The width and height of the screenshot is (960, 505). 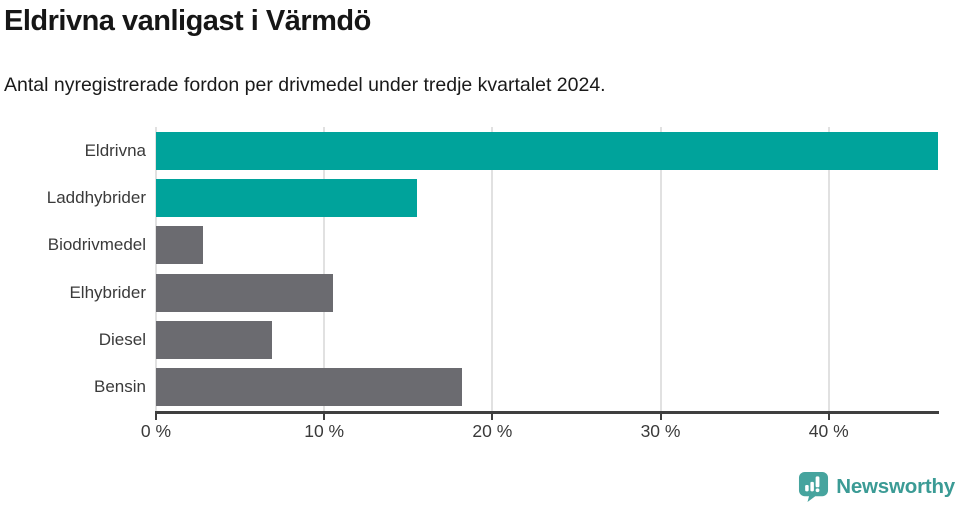 I want to click on axis-tick-label: 40 %, so click(x=828, y=431).